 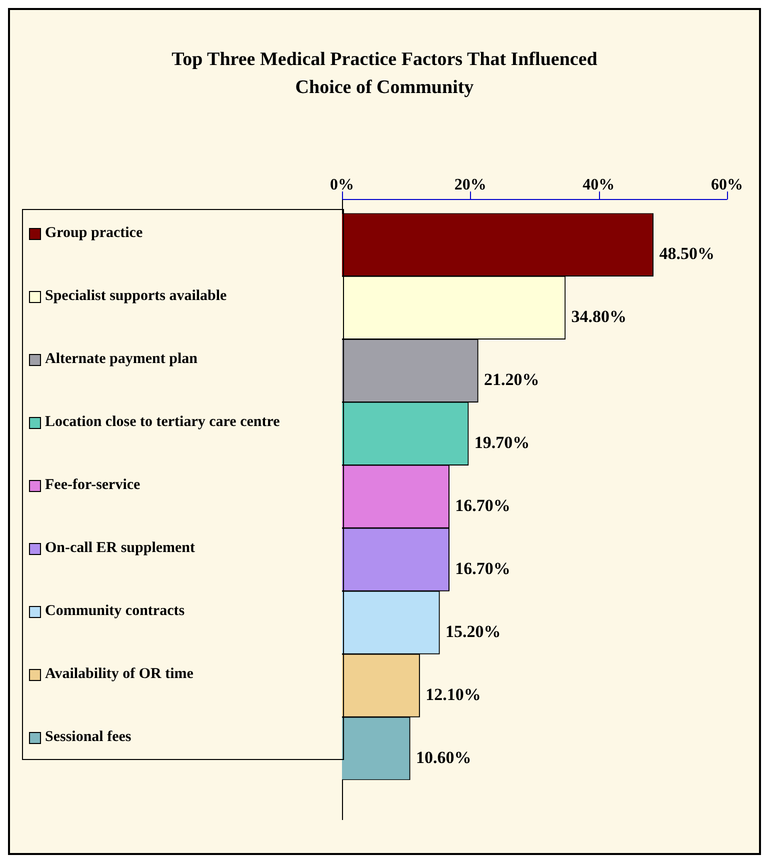 What do you see at coordinates (444, 757) in the screenshot?
I see `data-label: 10.60%` at bounding box center [444, 757].